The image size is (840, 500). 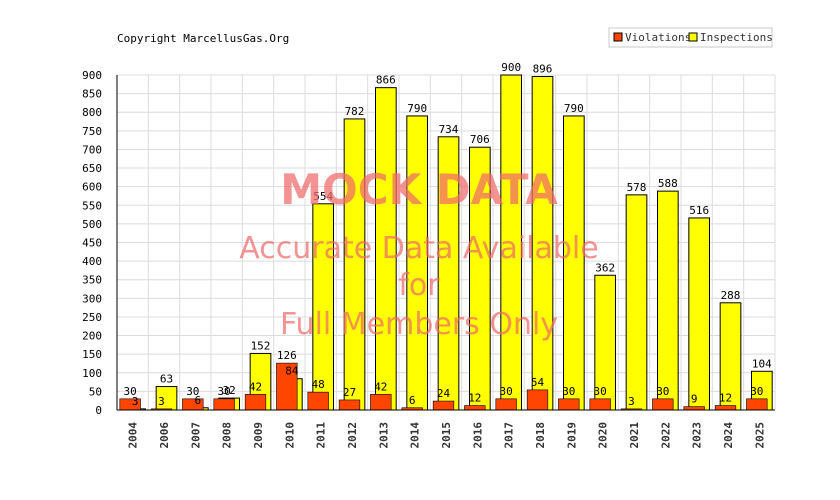 What do you see at coordinates (261, 345) in the screenshot?
I see `data-label-inspections: 152` at bounding box center [261, 345].